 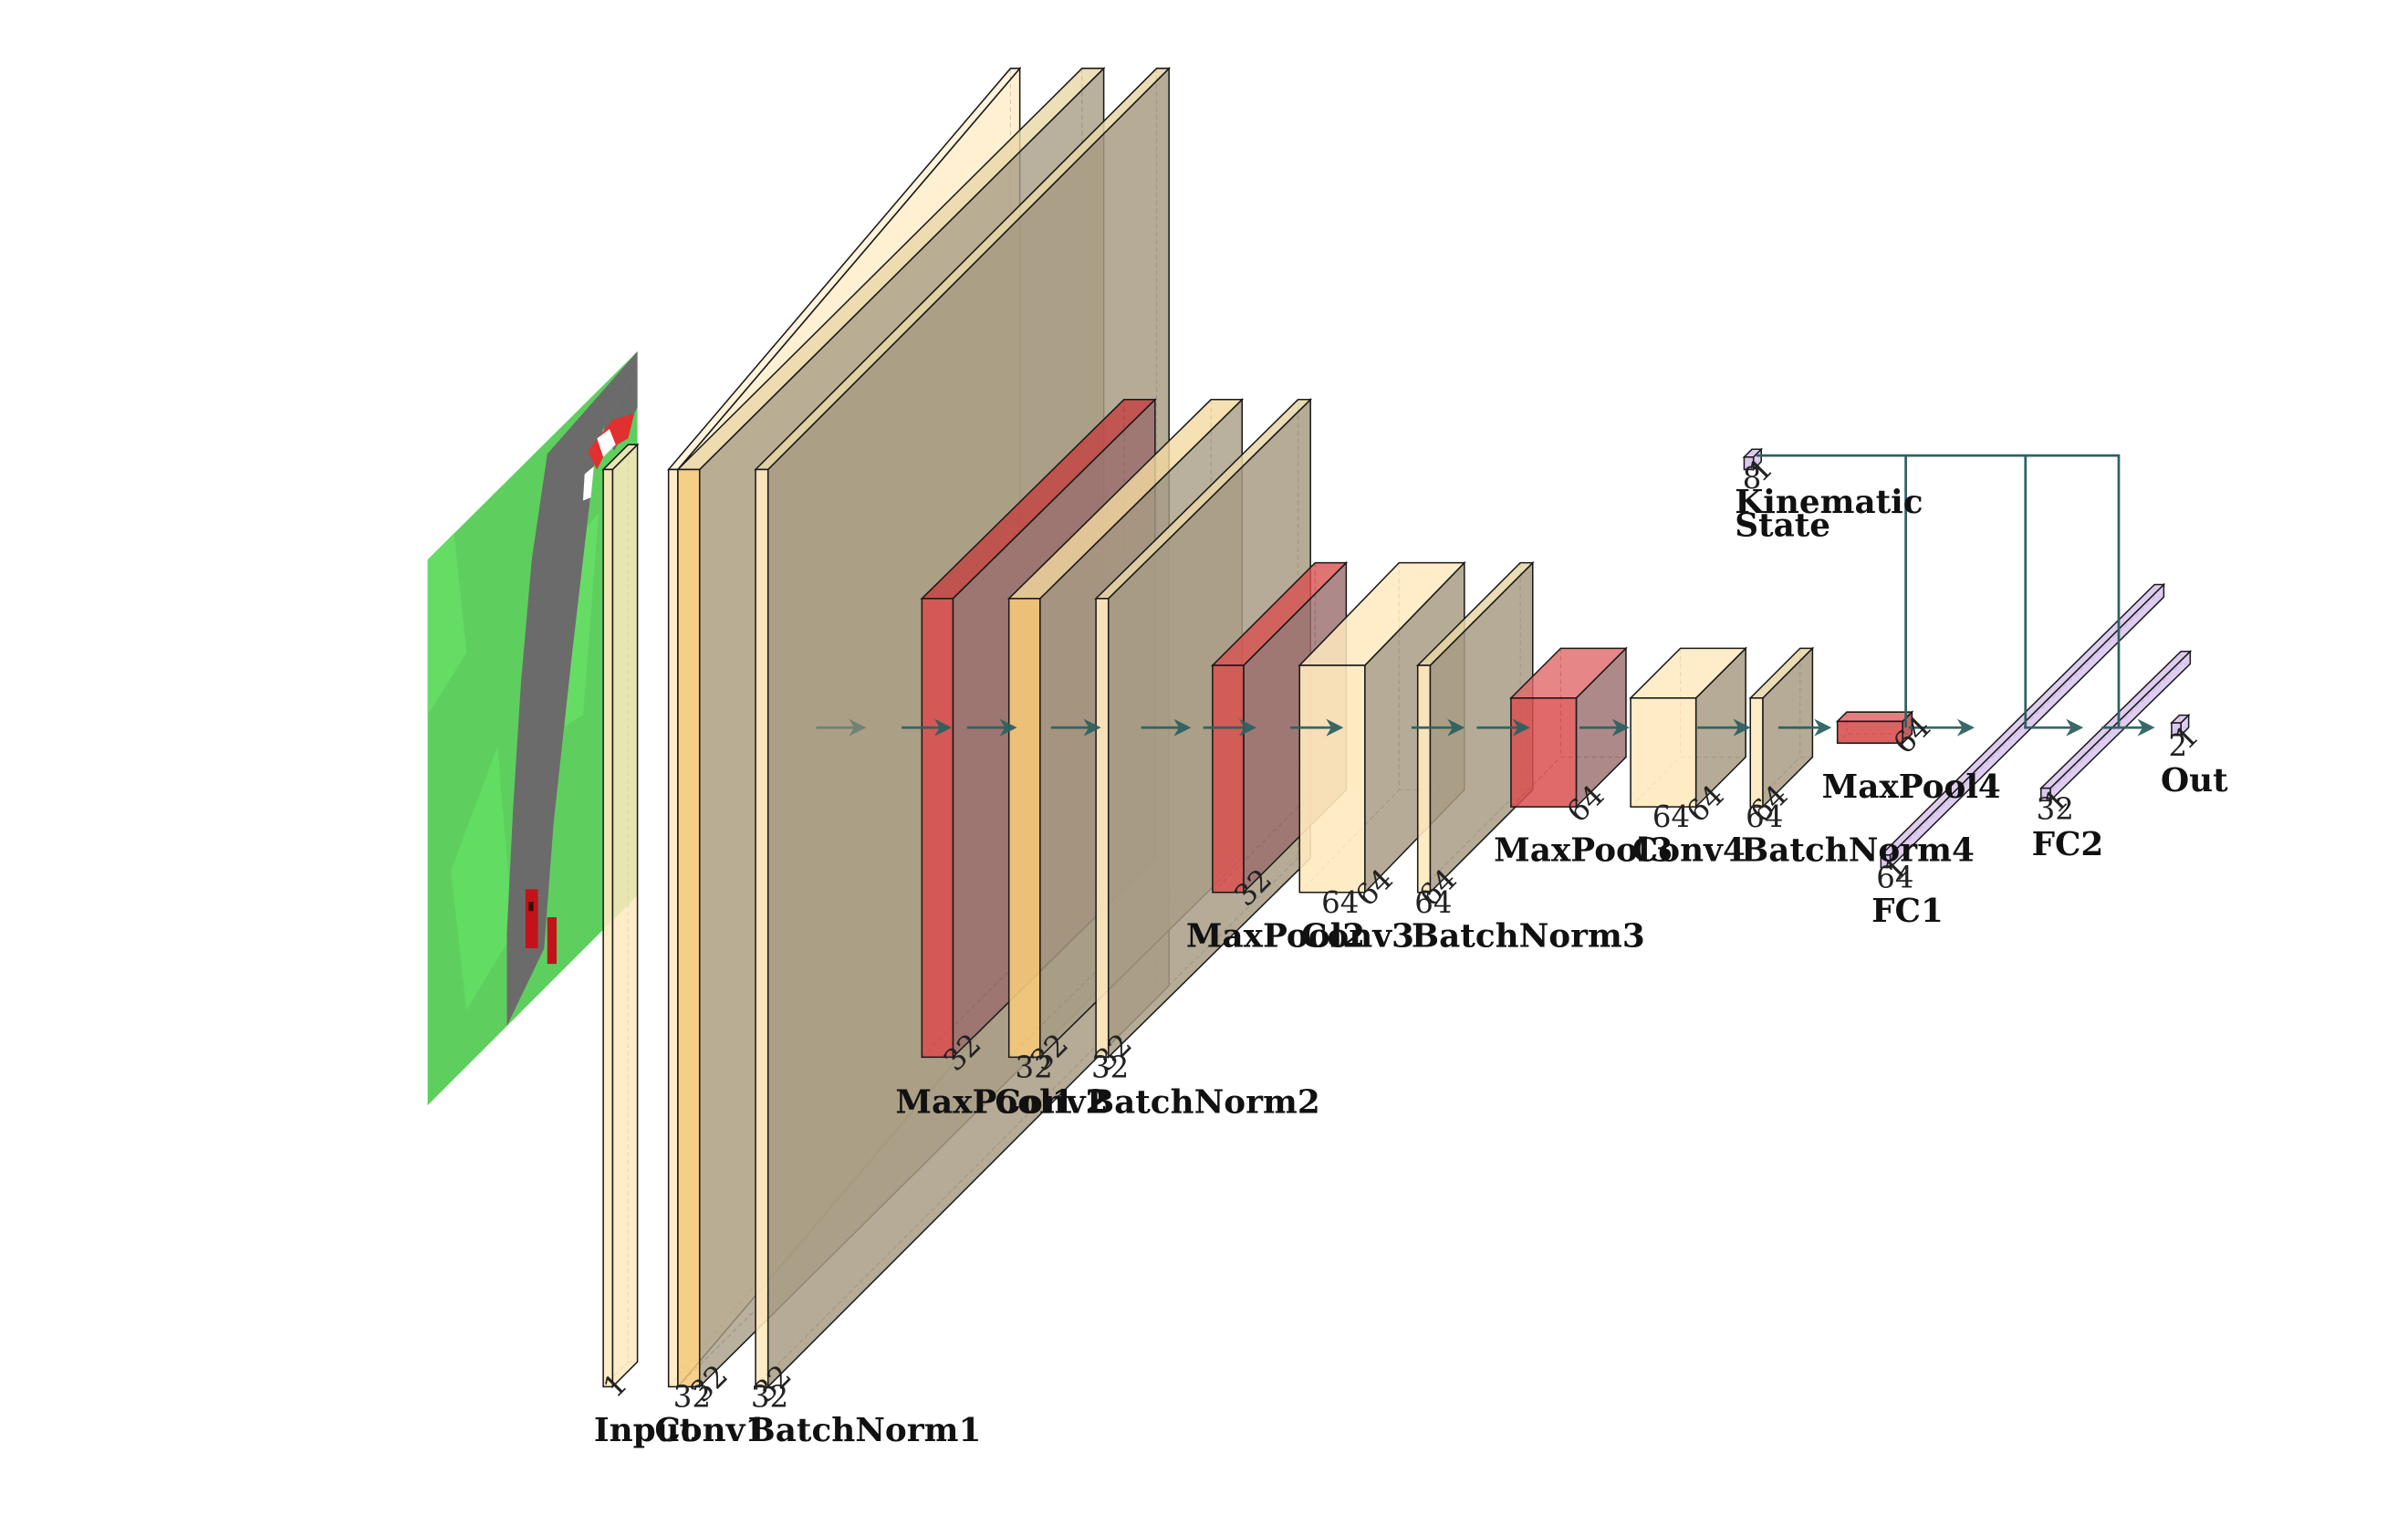 What do you see at coordinates (615, 1385) in the screenshot?
I see `dim-input: 1` at bounding box center [615, 1385].